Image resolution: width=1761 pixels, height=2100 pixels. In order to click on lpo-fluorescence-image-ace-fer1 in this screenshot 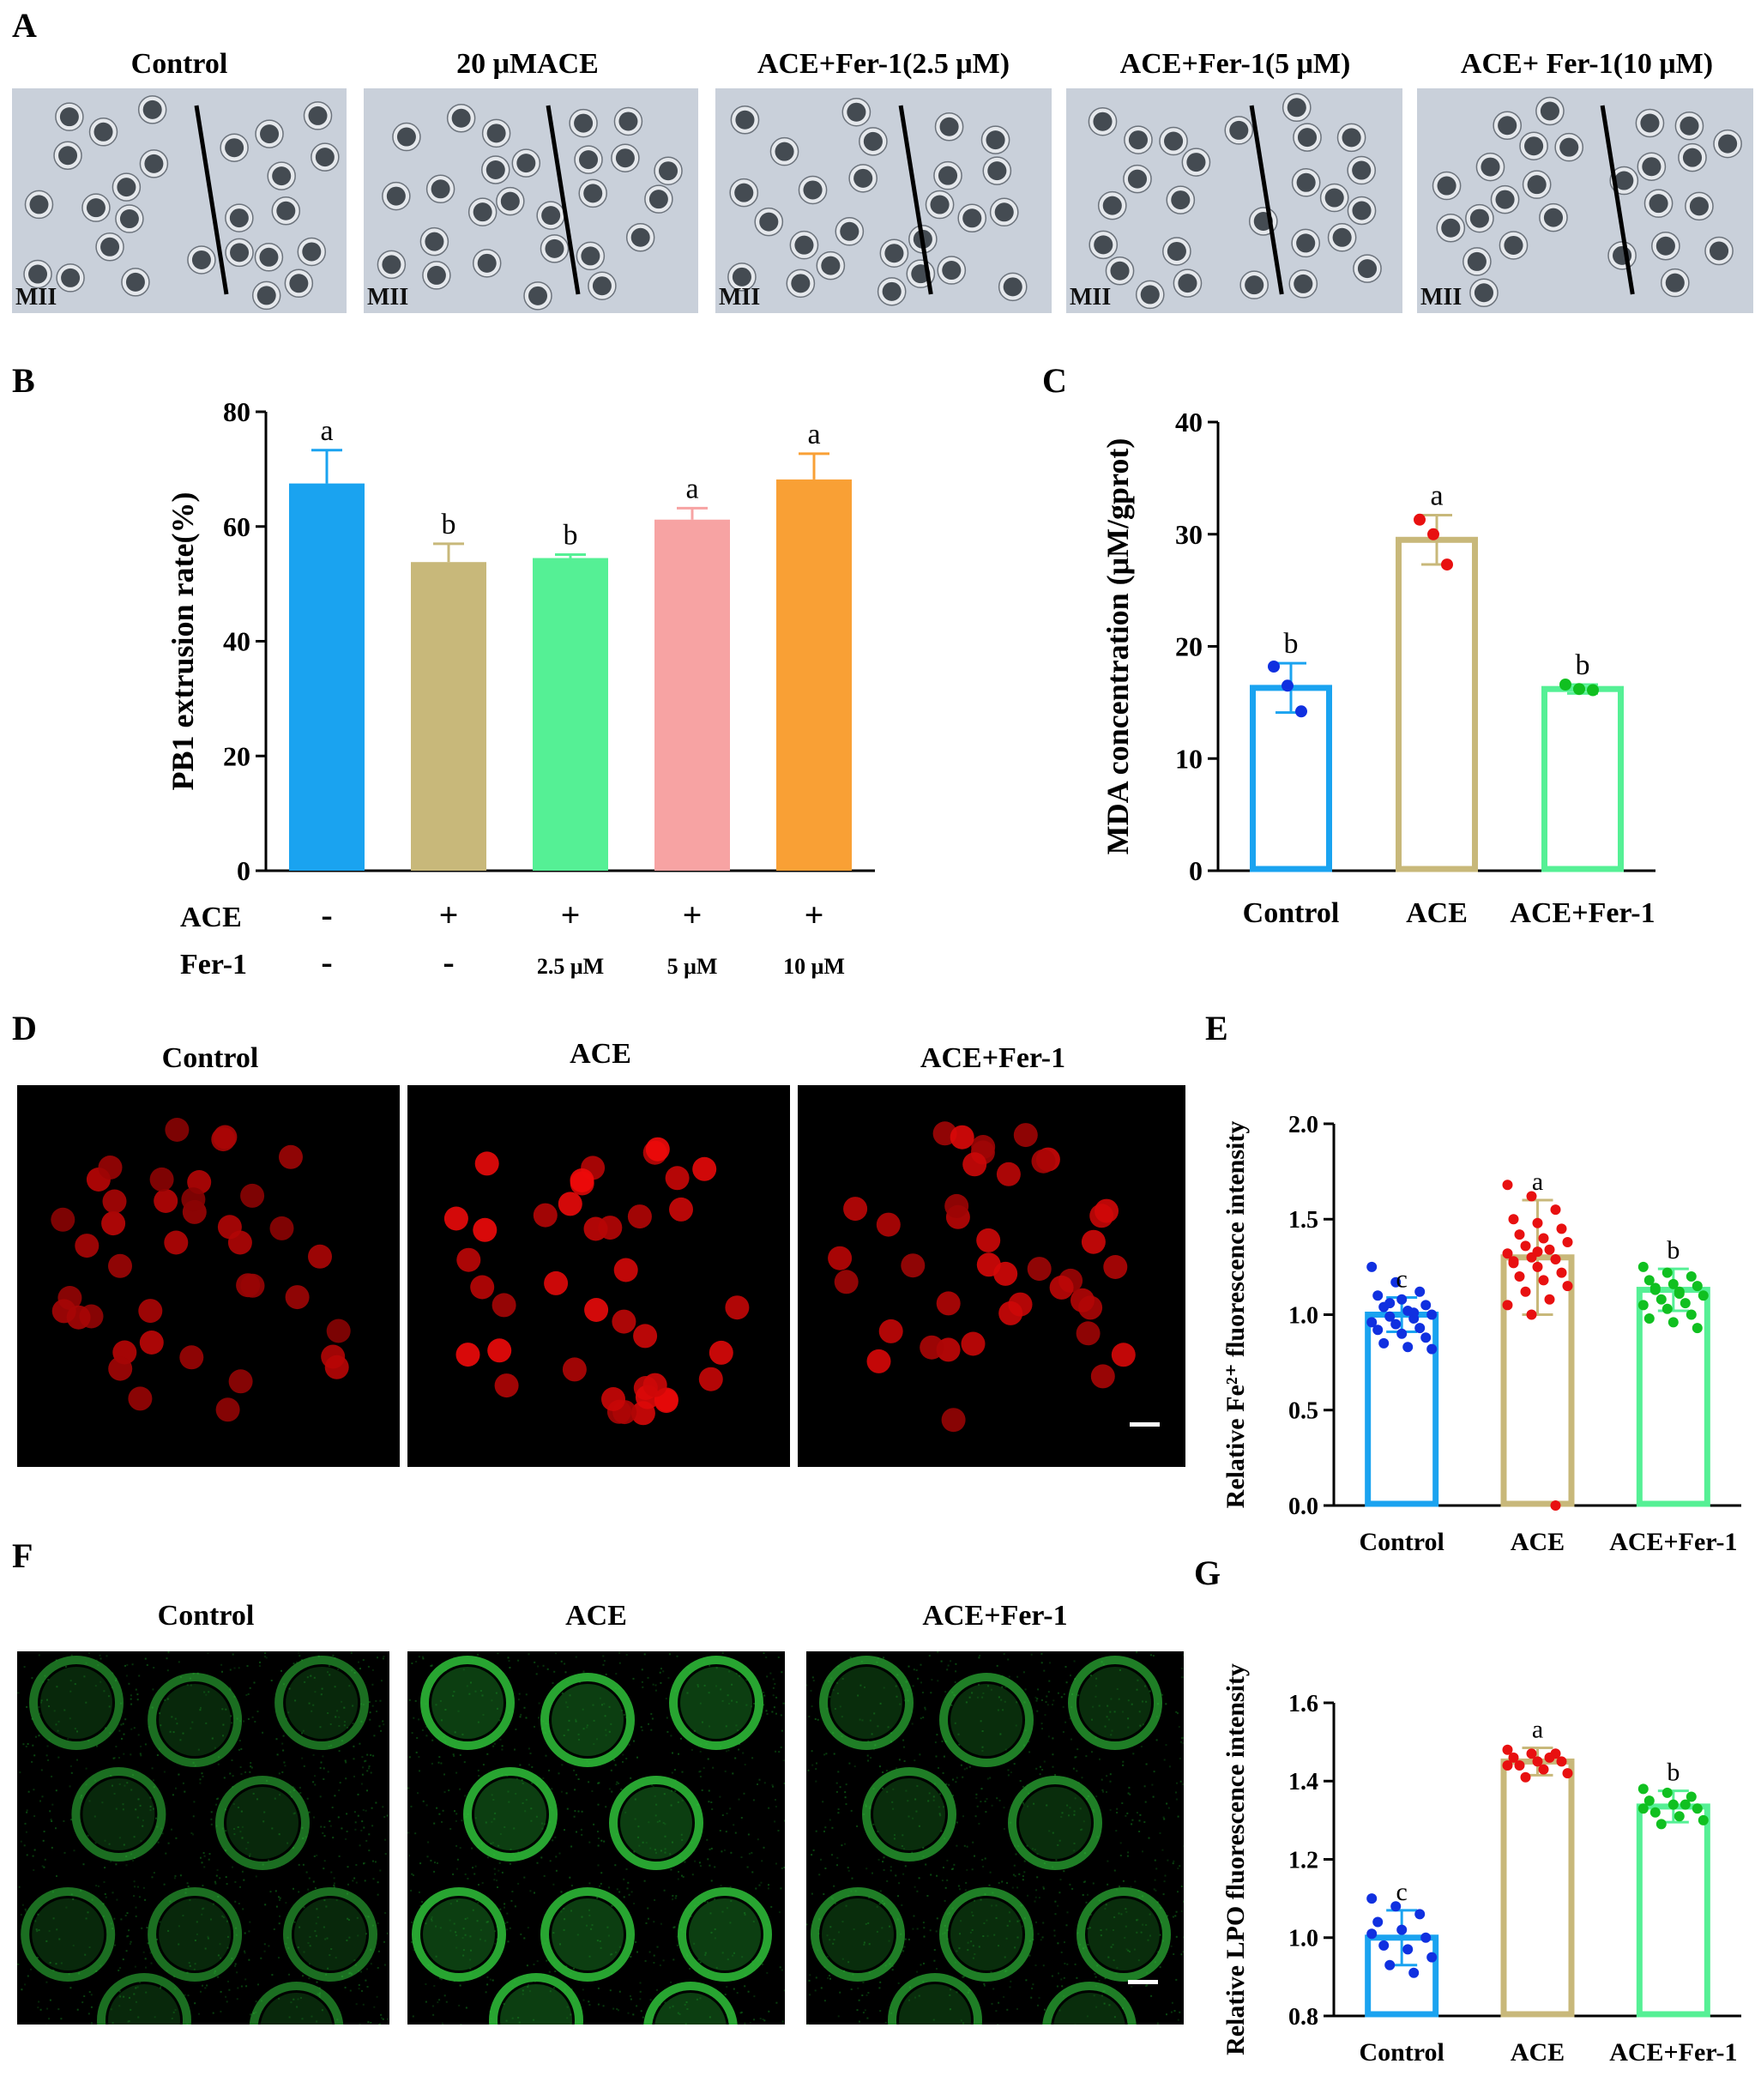, I will do `click(995, 1838)`.